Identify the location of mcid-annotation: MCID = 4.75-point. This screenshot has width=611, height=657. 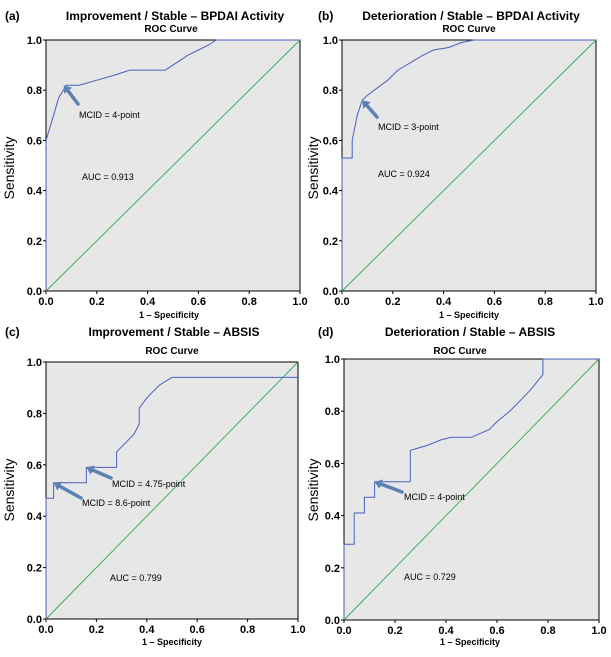
(149, 484).